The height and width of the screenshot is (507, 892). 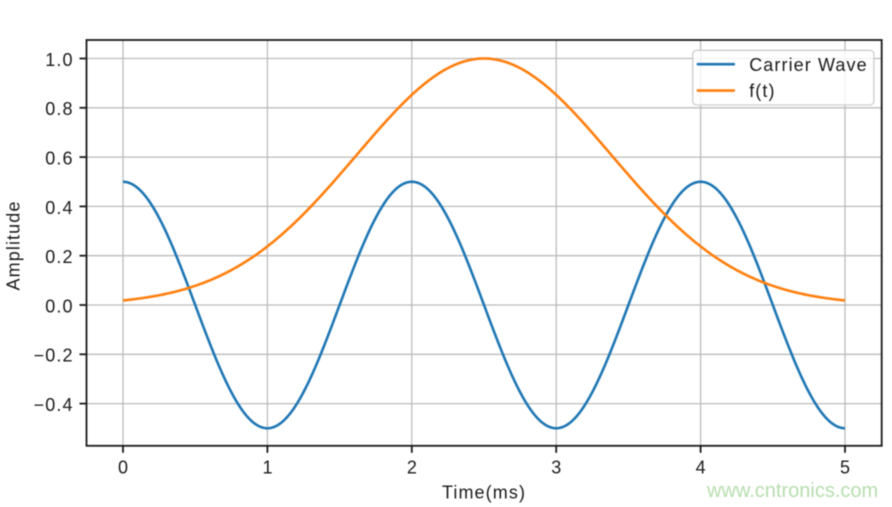 I want to click on svg-text: 0.2, so click(x=59, y=257).